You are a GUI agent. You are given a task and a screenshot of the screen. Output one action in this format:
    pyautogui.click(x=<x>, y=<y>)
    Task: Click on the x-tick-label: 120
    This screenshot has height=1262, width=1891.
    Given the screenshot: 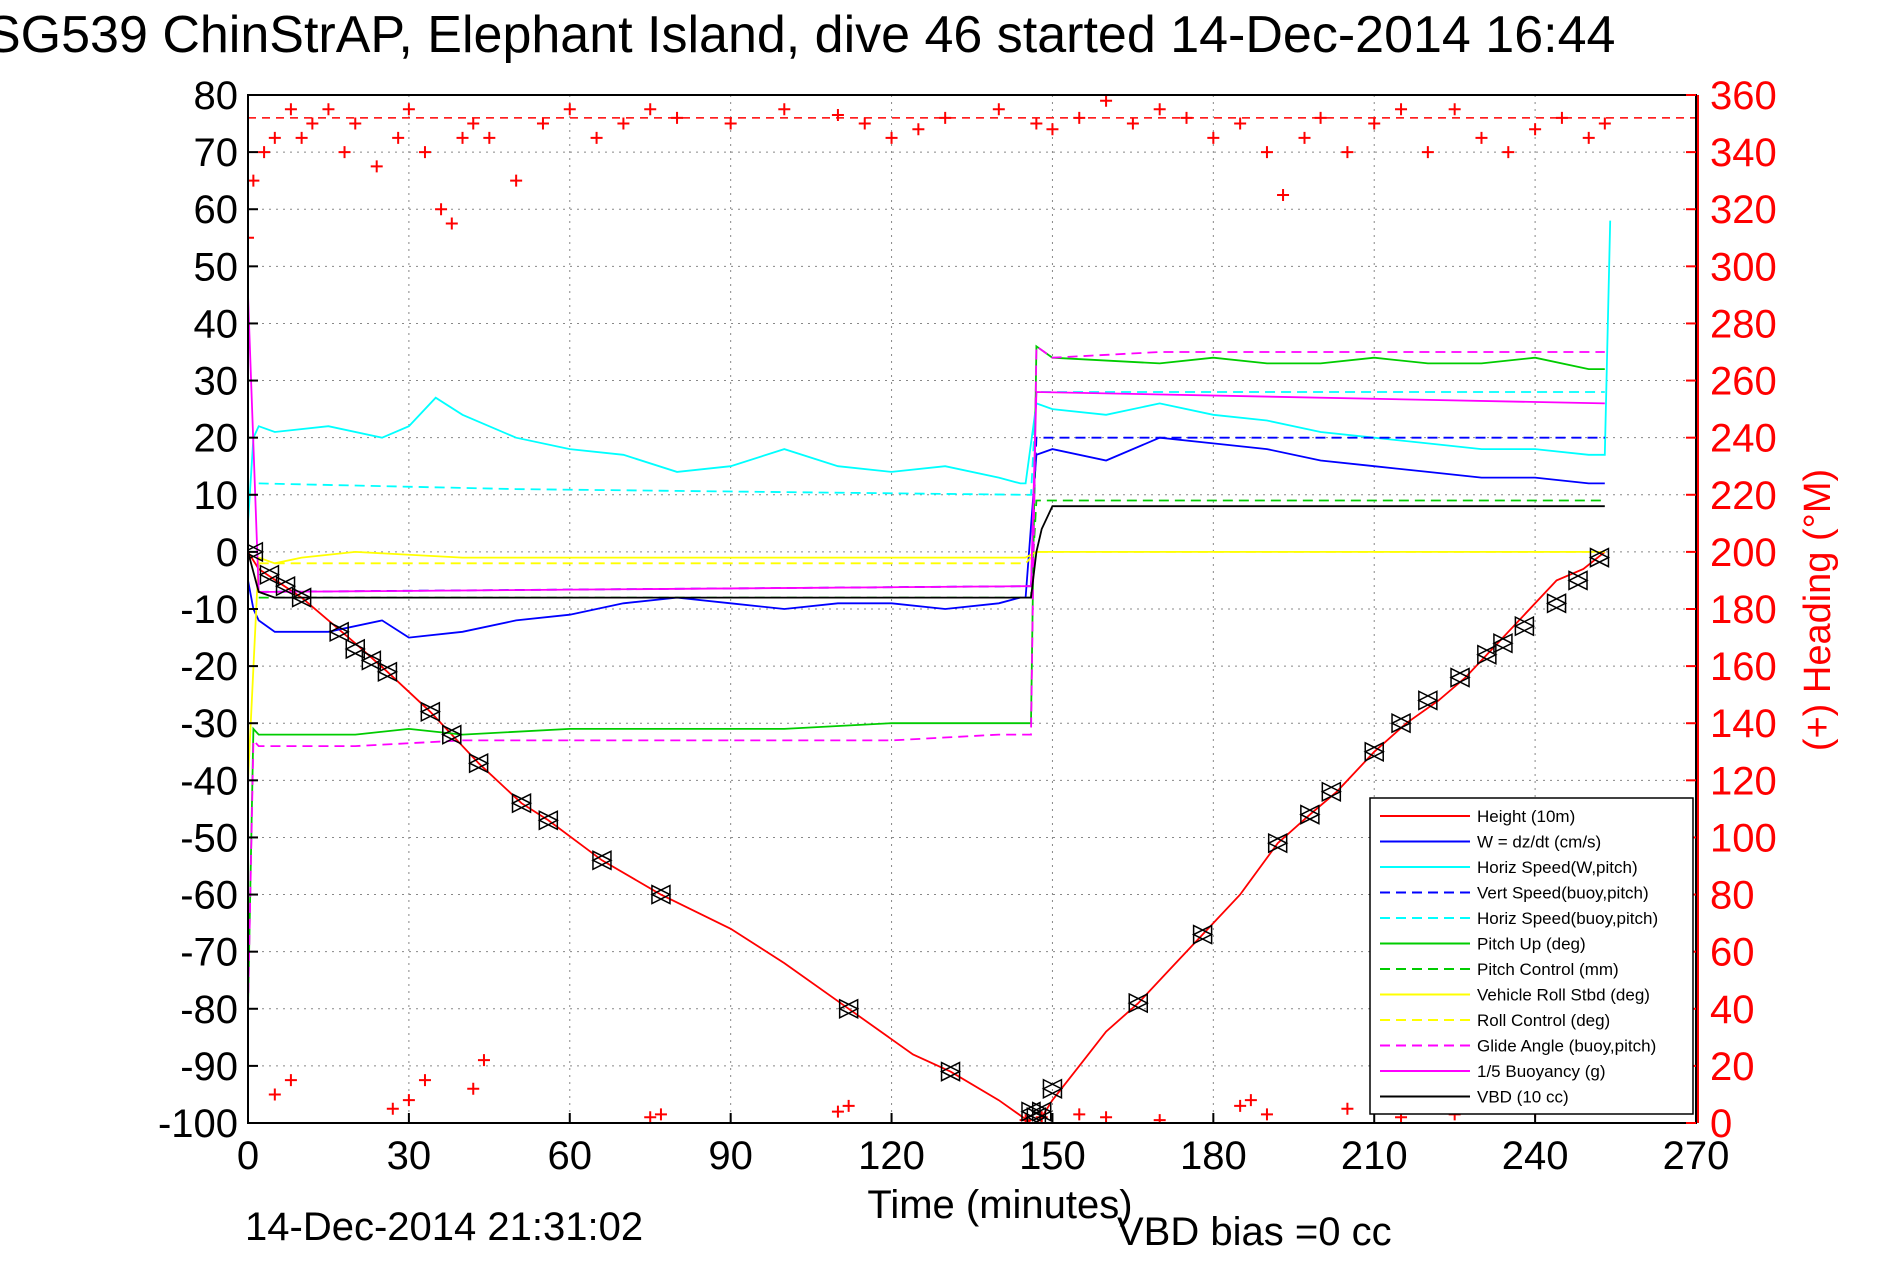 What is the action you would take?
    pyautogui.click(x=891, y=1156)
    